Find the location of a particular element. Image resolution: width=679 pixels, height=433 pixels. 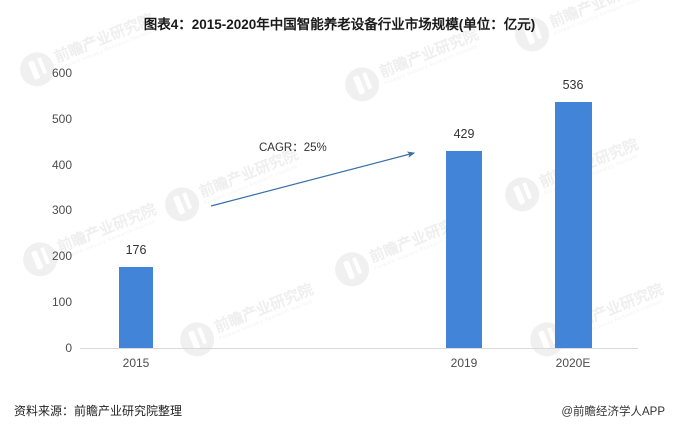

y-tick-label: 0 is located at coordinates (68, 348).